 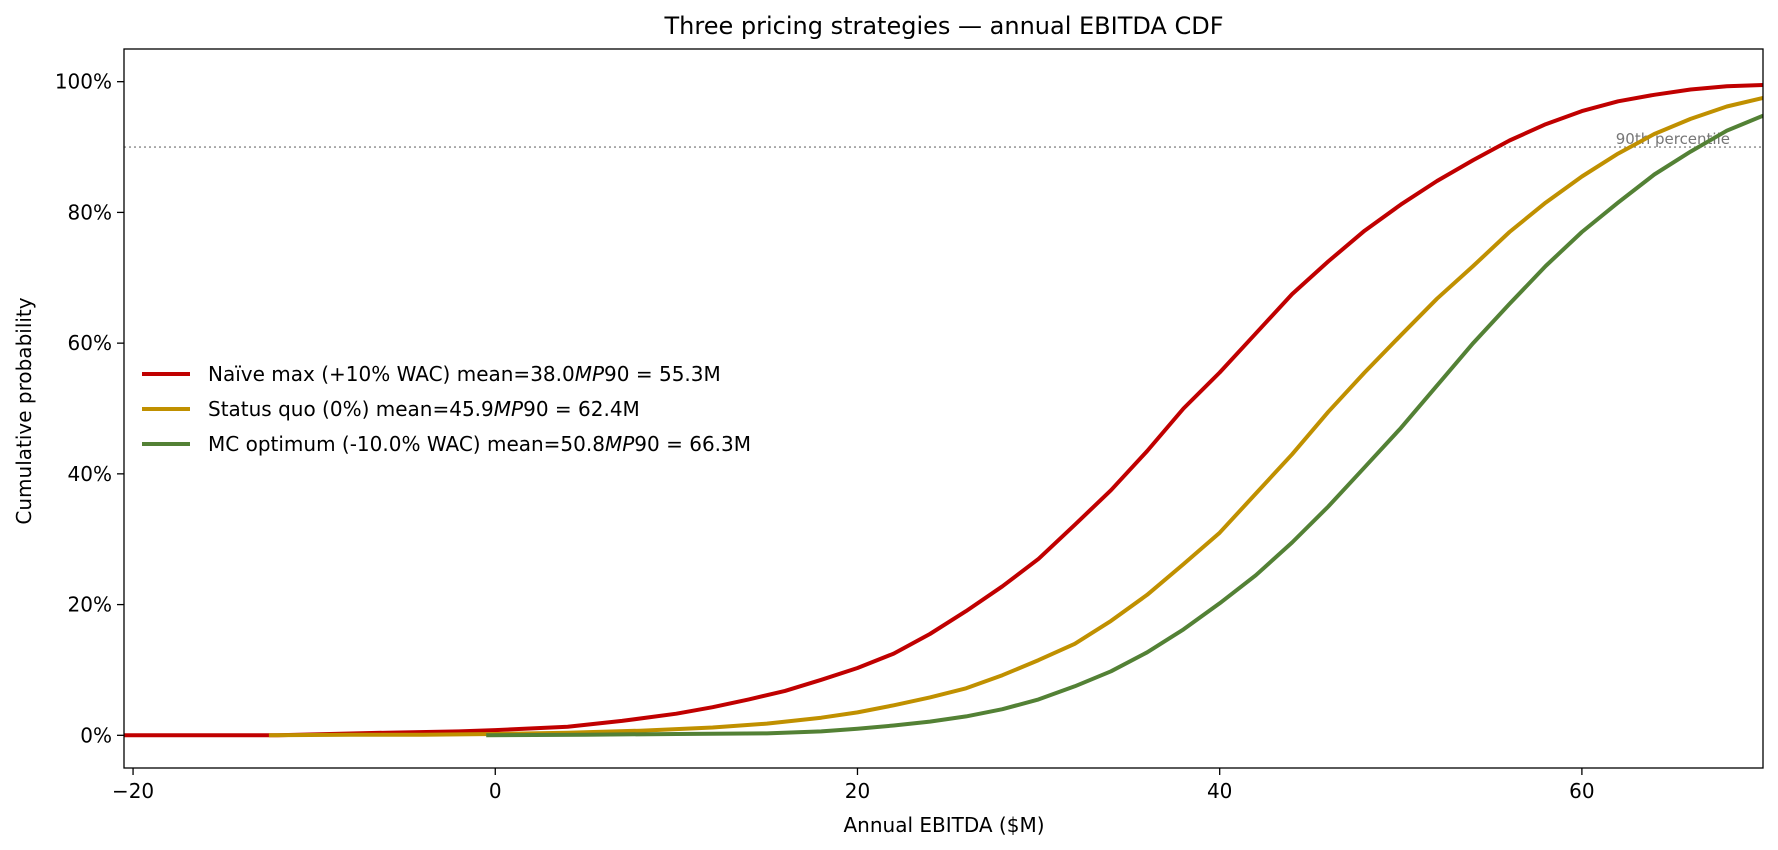 I want to click on x-tick-label: 0, so click(x=495, y=791).